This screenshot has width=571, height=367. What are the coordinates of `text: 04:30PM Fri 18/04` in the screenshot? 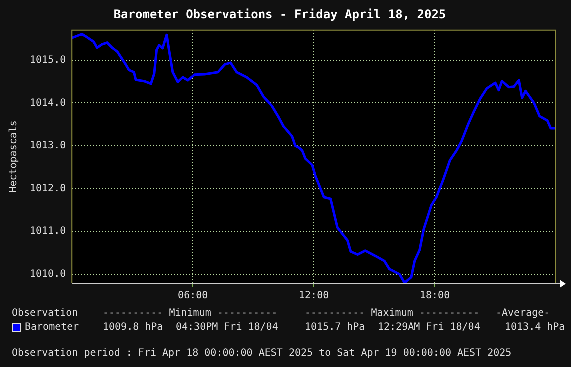 It's located at (227, 328).